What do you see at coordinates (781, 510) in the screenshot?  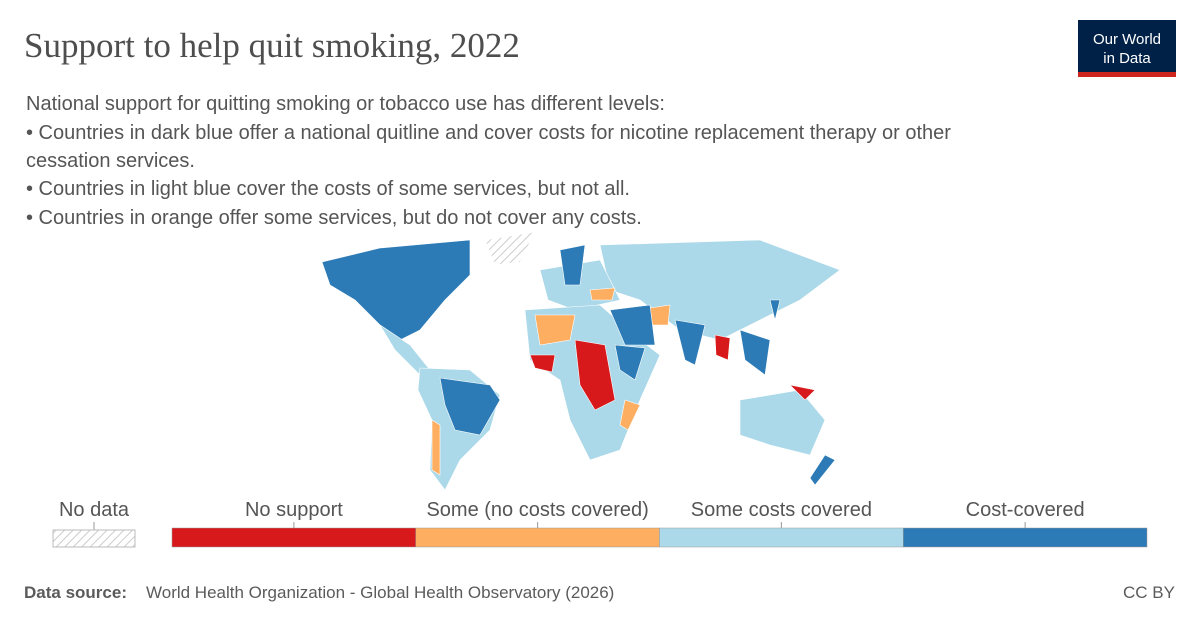 I see `legend-label: Some costs covered` at bounding box center [781, 510].